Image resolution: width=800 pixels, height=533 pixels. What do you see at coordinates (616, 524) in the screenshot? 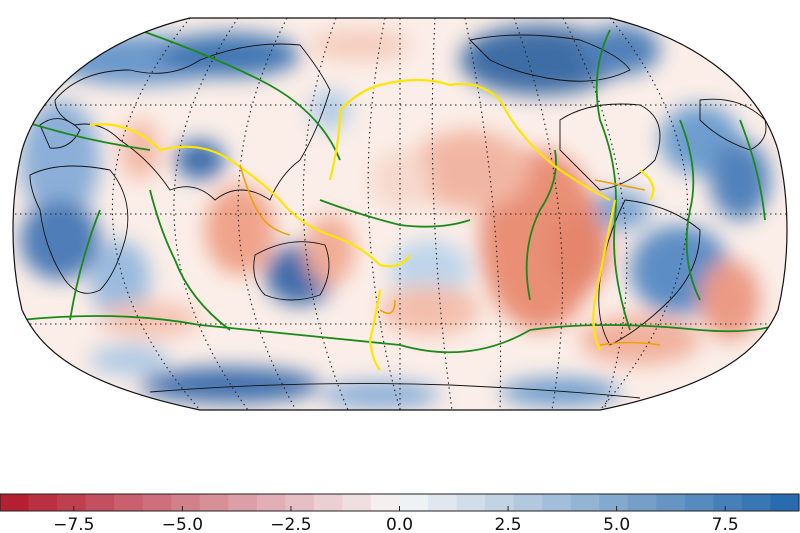
I see `tick-label-5-0: 5.0` at bounding box center [616, 524].